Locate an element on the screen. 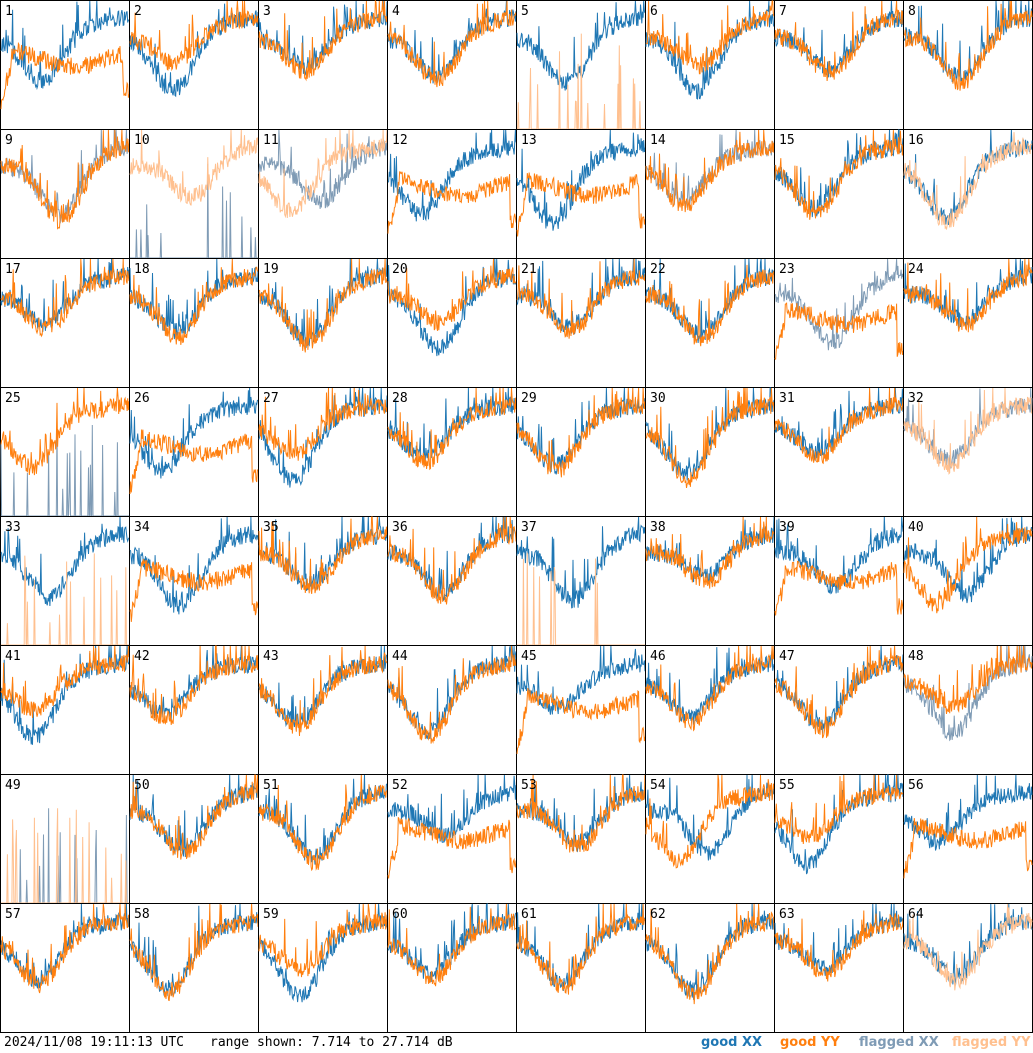  panel-15: 15 is located at coordinates (839, 194).